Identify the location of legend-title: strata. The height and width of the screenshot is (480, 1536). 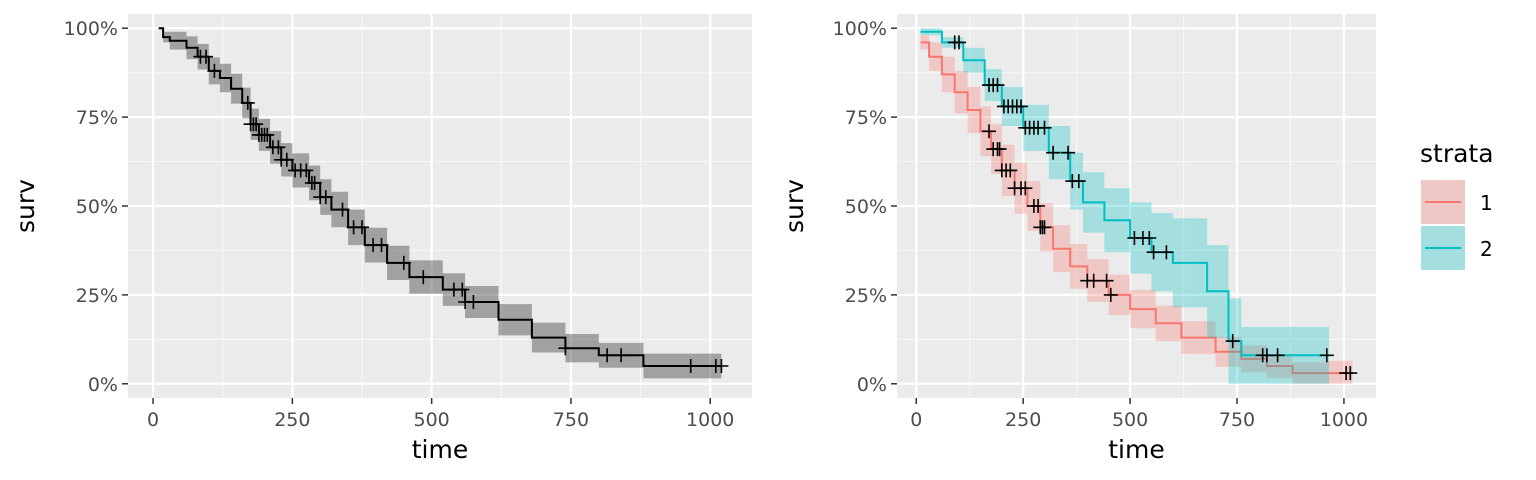
(1457, 153).